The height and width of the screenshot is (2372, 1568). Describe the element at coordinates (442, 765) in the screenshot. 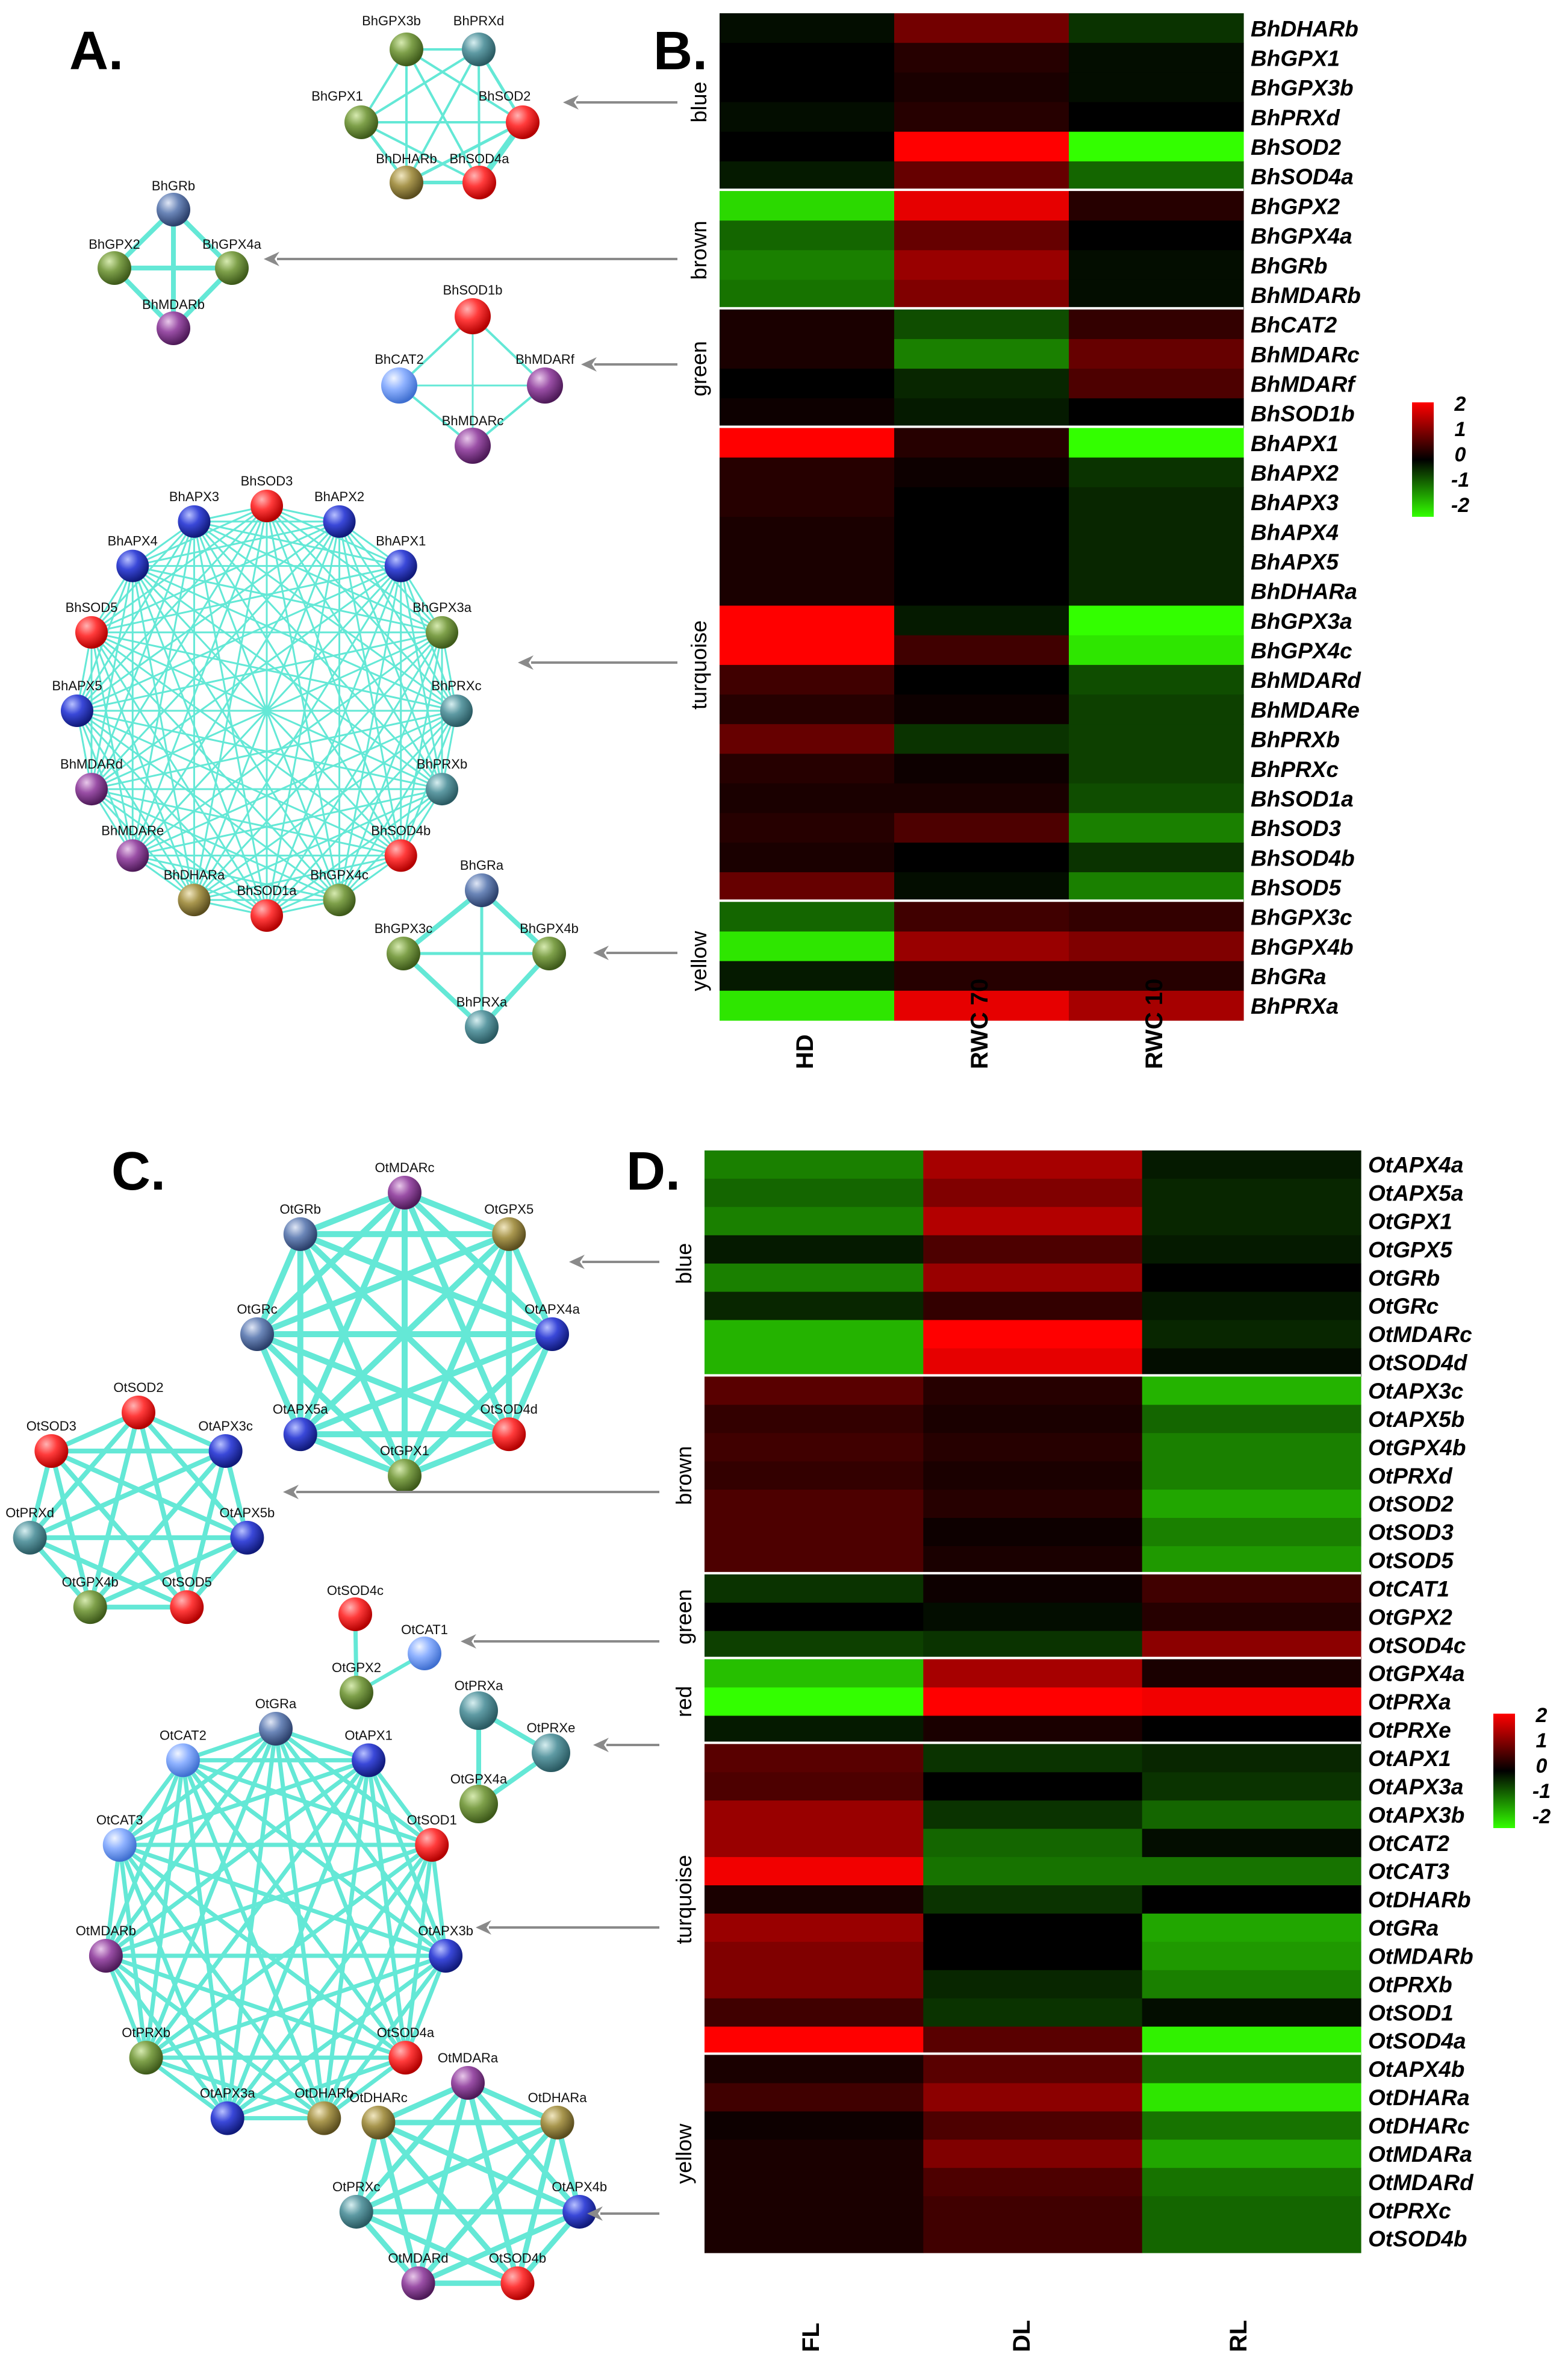

I see `node-label: BhPRXb` at that location.